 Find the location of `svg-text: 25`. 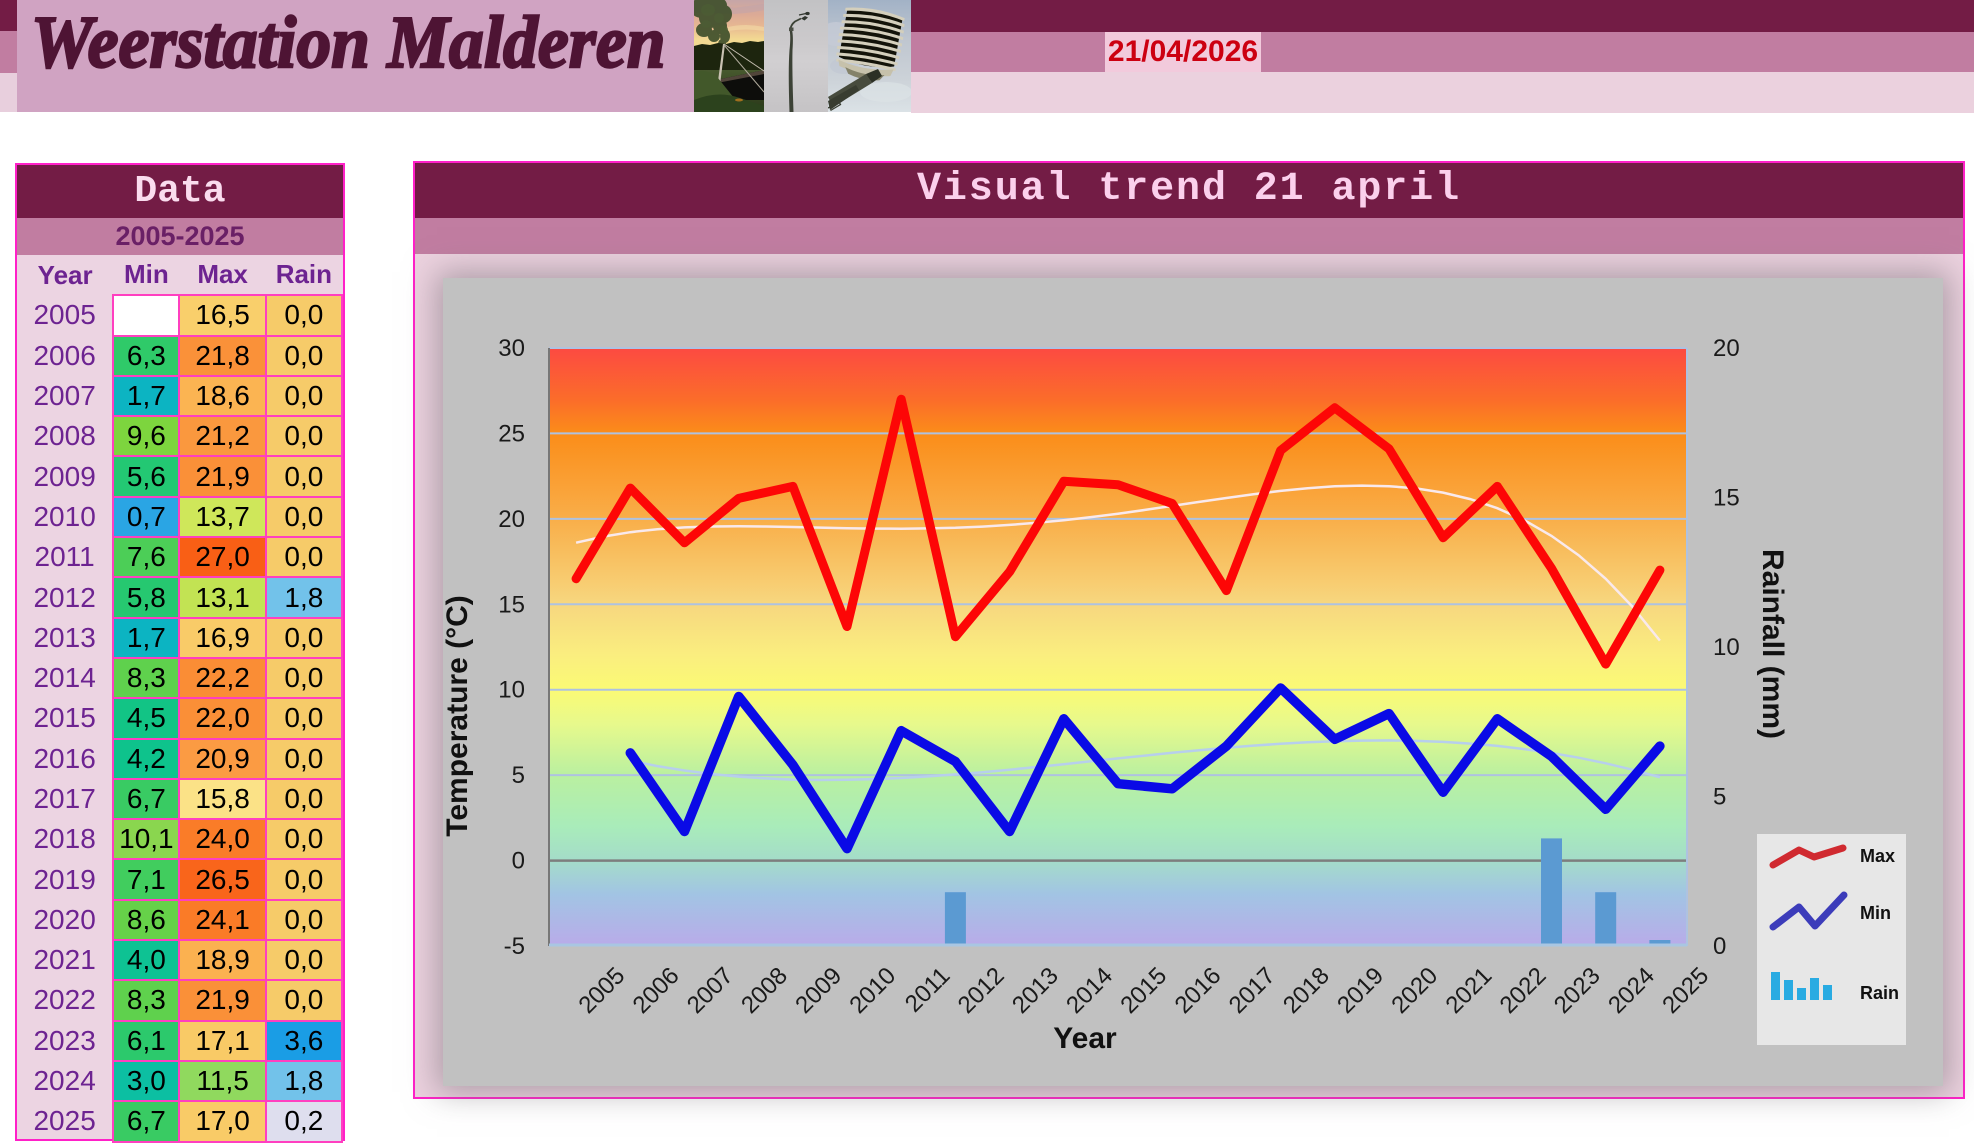

svg-text: 25 is located at coordinates (511, 433).